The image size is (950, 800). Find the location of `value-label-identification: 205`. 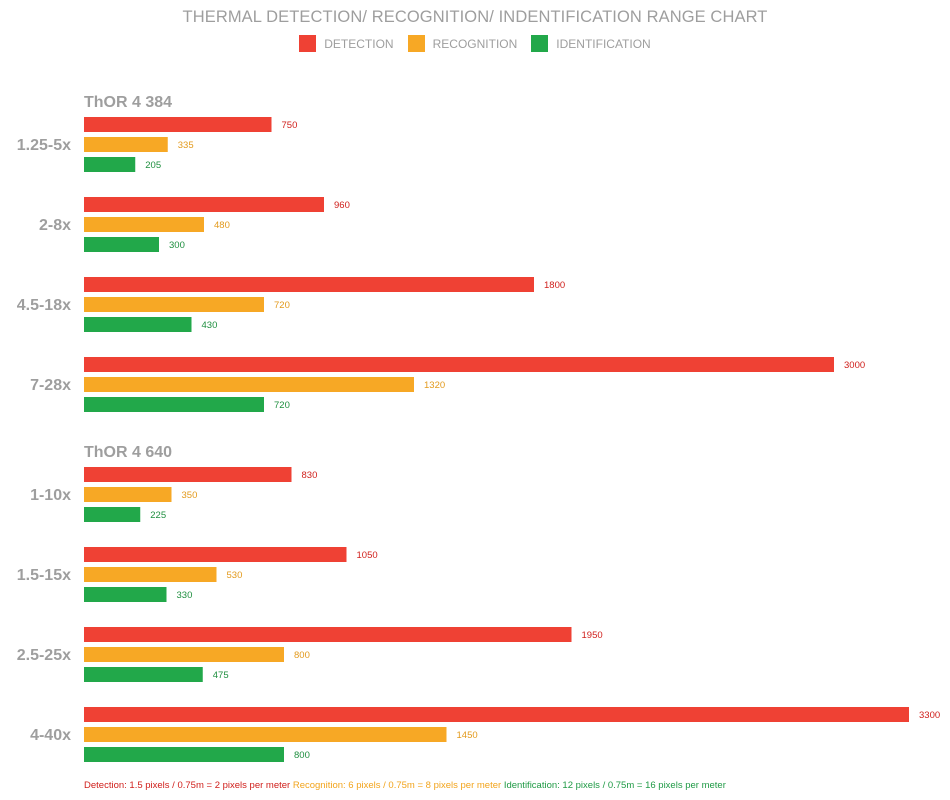

value-label-identification: 205 is located at coordinates (153, 165).